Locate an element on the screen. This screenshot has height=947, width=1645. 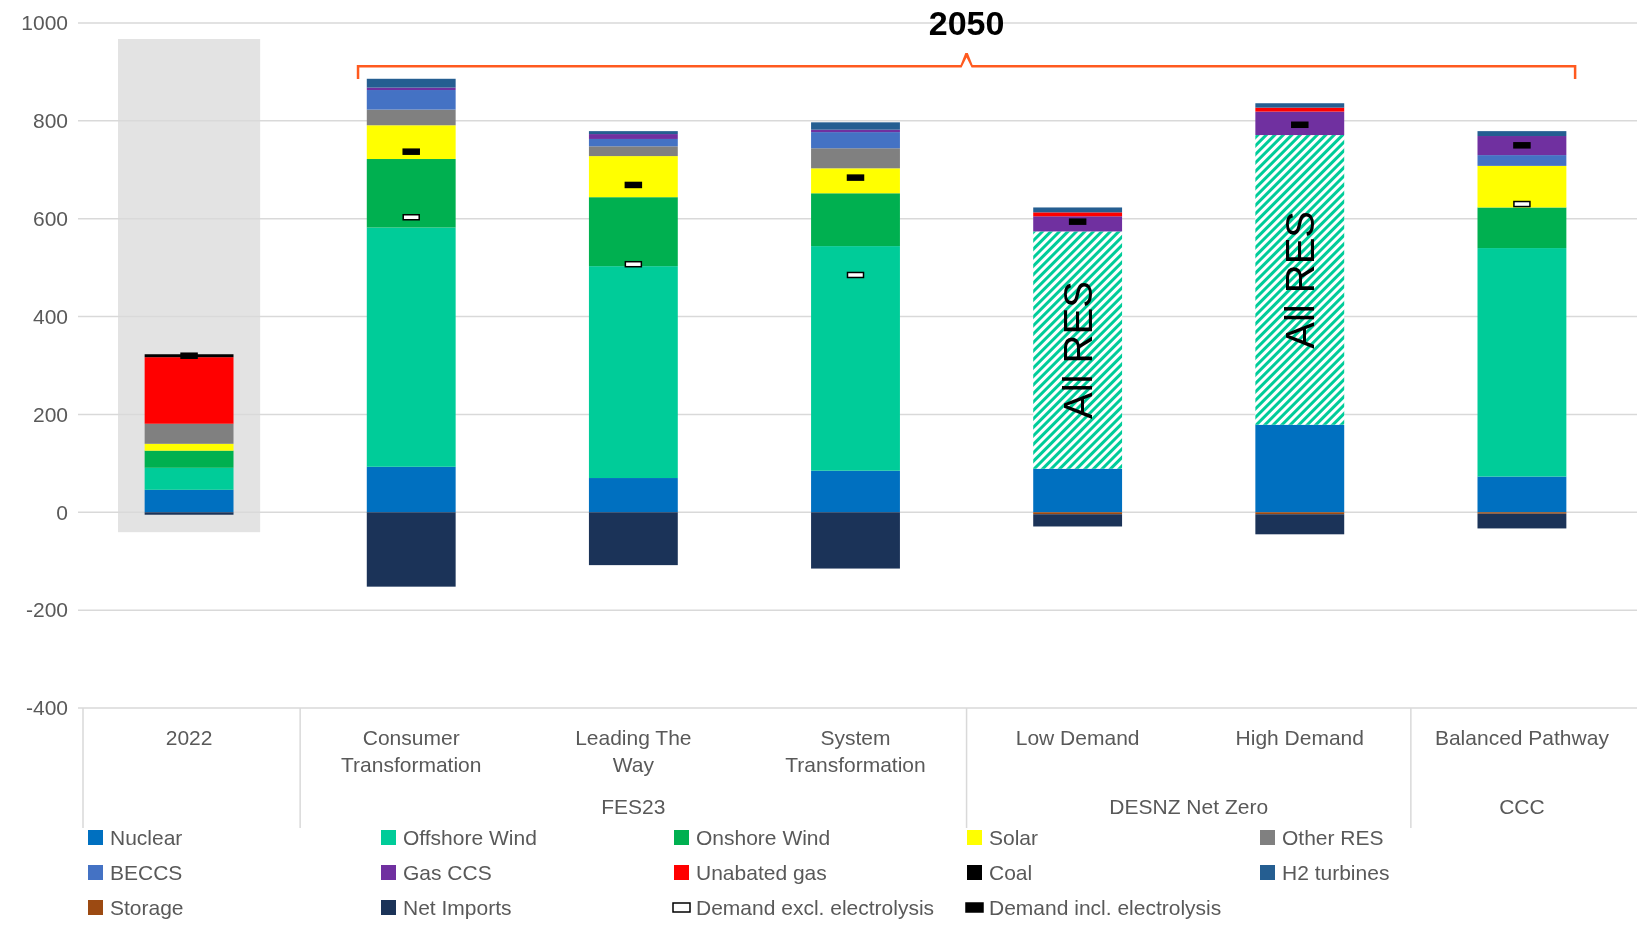
text: FES23 is located at coordinates (633, 806).